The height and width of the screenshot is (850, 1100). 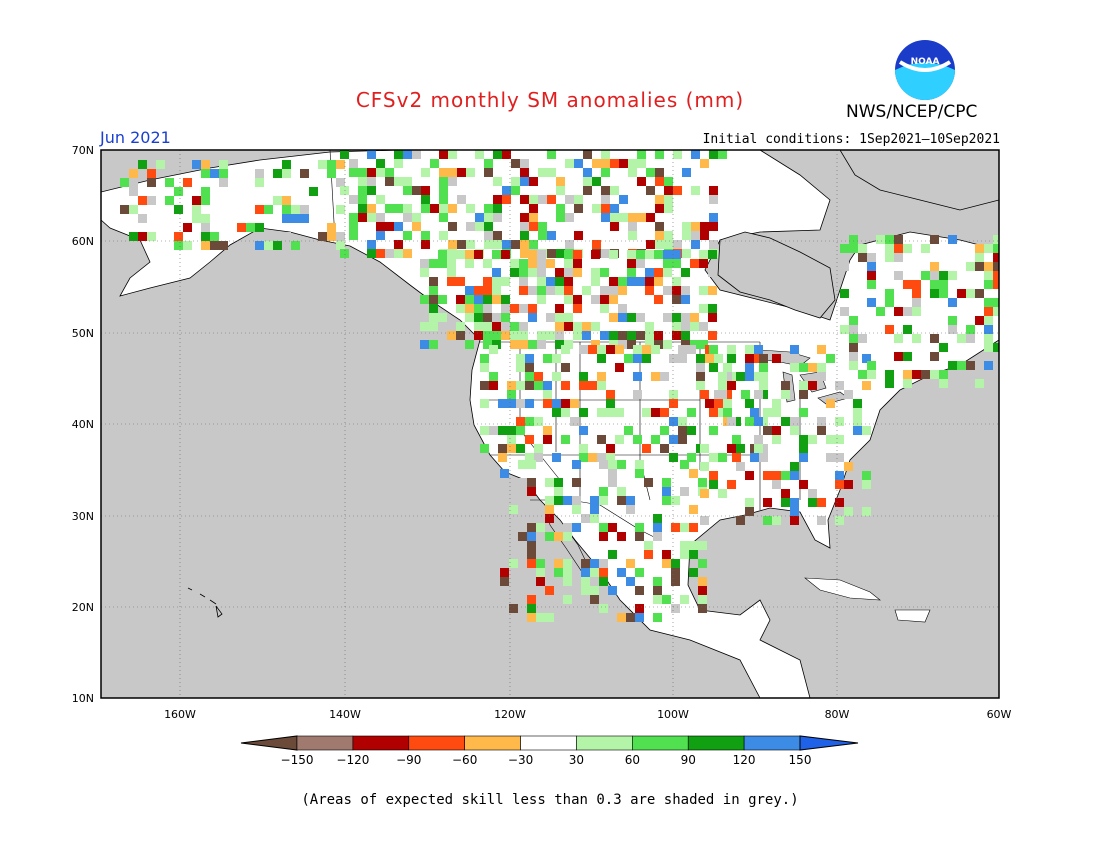 I want to click on colorbar-box, so click(x=436, y=743).